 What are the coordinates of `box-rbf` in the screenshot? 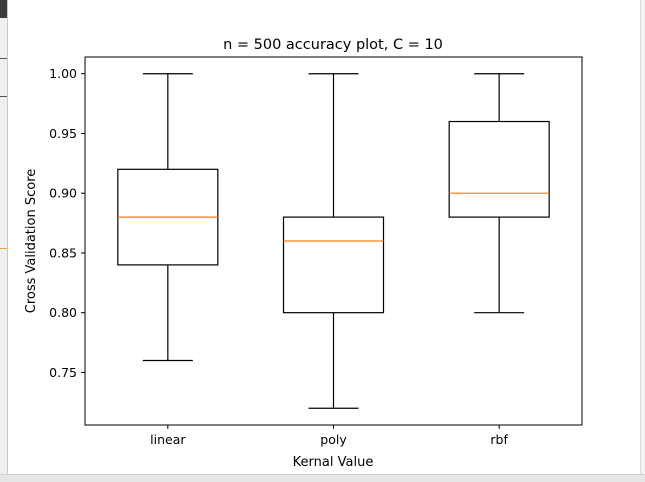 It's located at (499, 193).